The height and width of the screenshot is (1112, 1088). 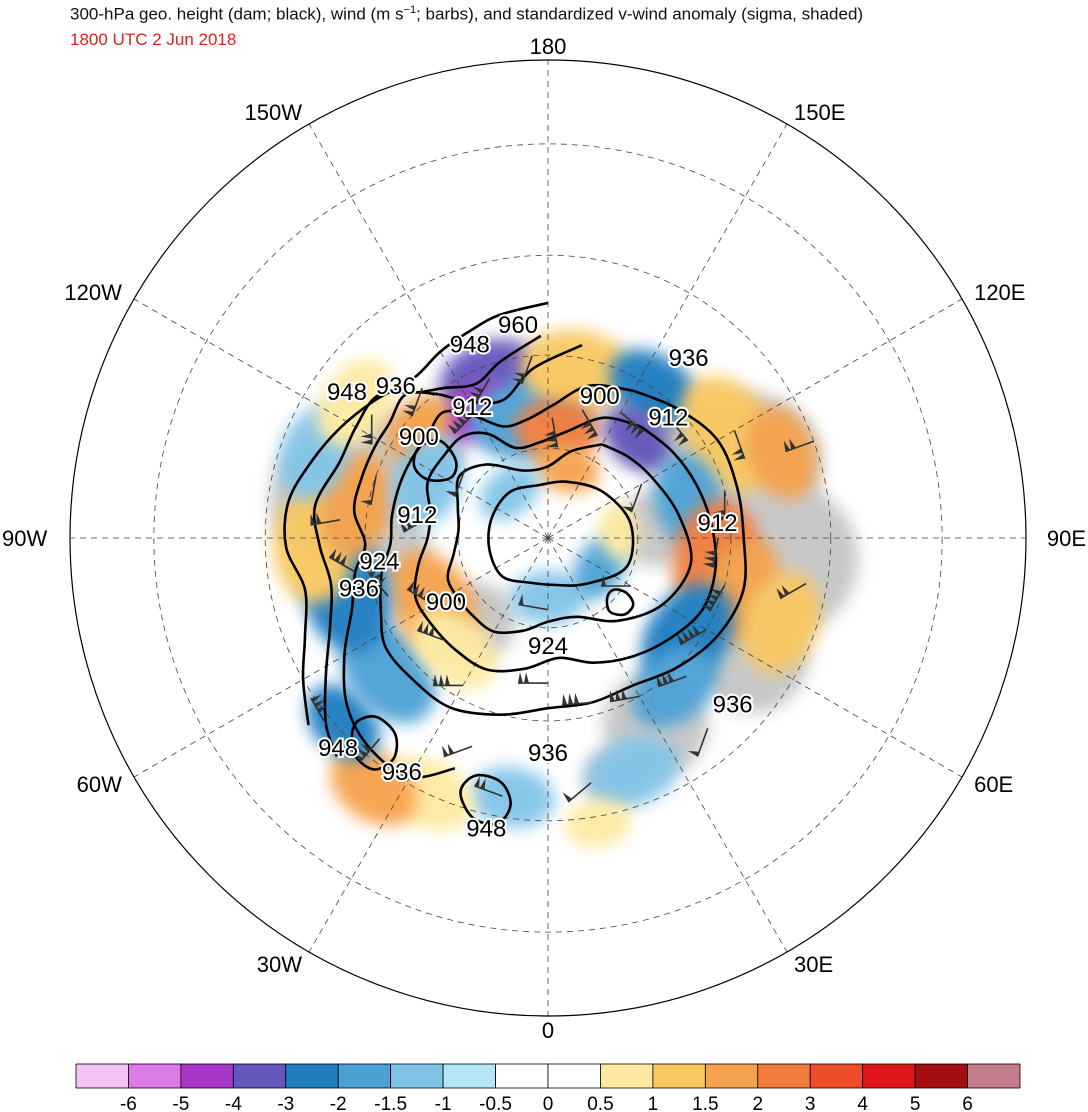 What do you see at coordinates (546, 1103) in the screenshot?
I see `colorbar-labels: -6 -5 -4 -3 -2 -1.5 -1 -0.5 0 0.5 1 1.5 2 3 4 5 6` at bounding box center [546, 1103].